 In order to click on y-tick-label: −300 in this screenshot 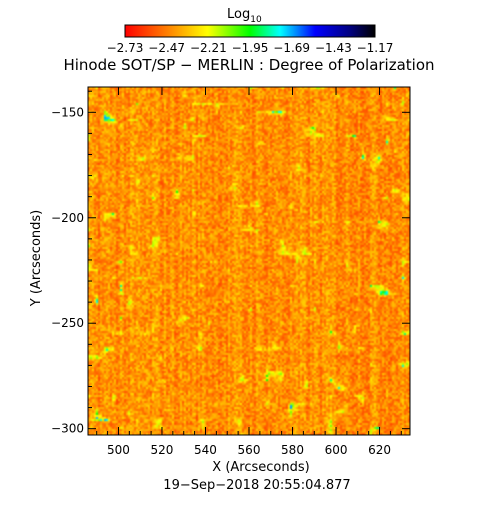, I will do `click(67, 429)`.